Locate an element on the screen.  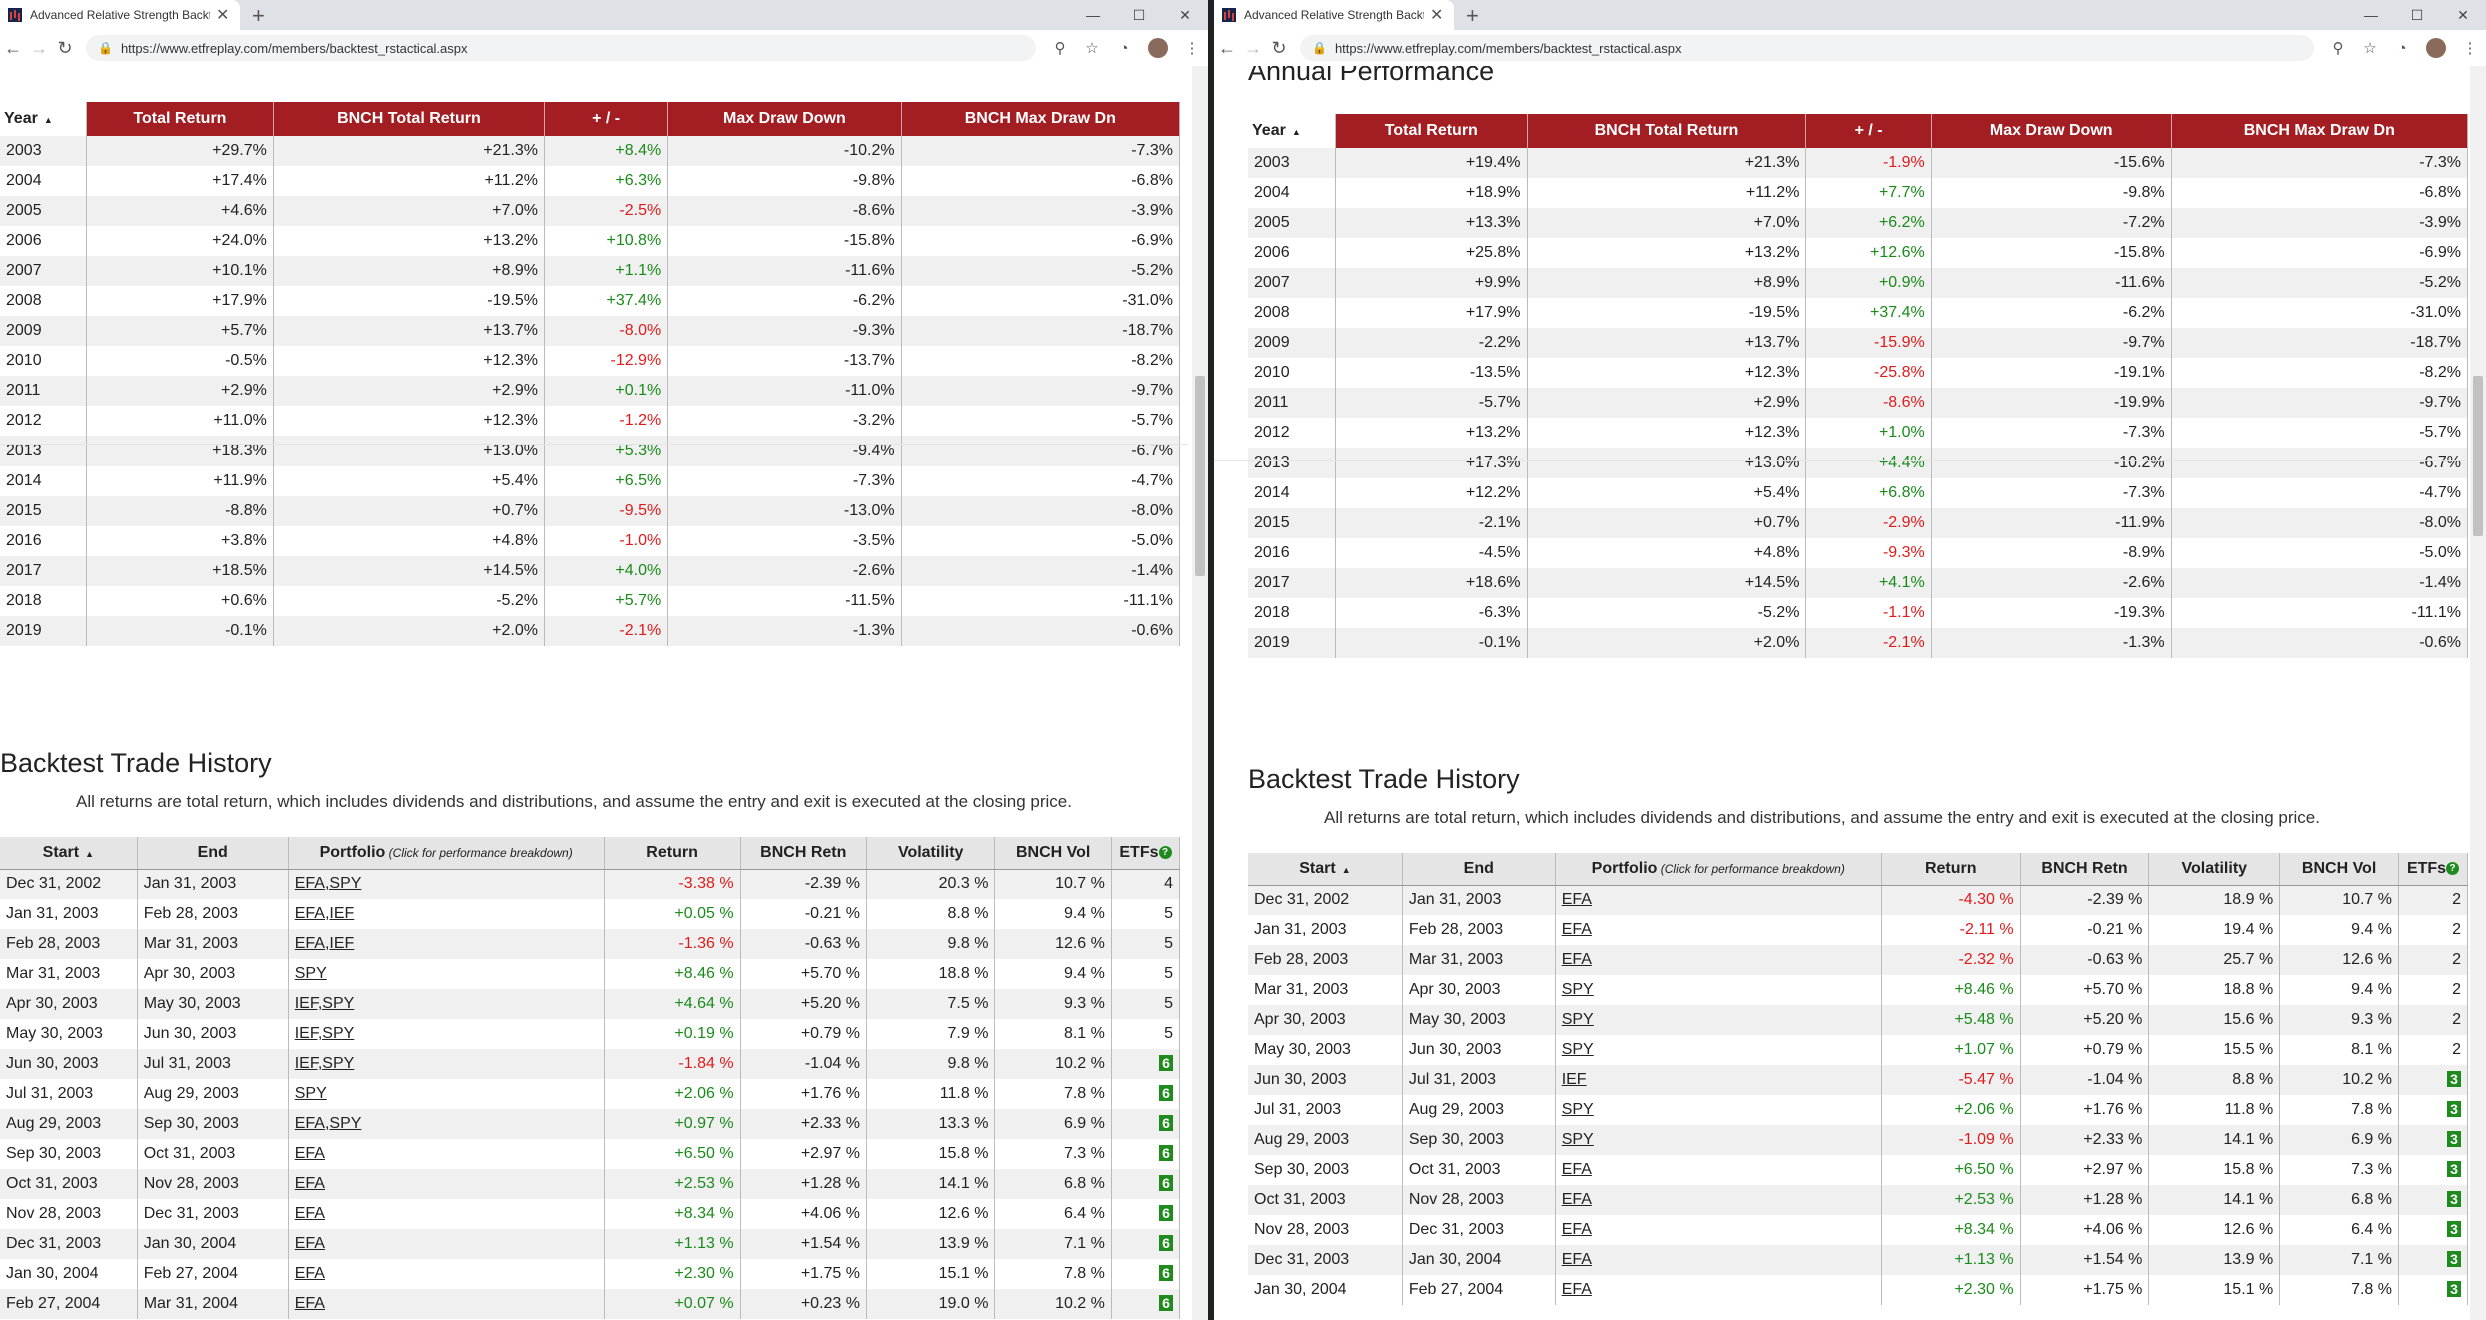
table-cell: -5.2% is located at coordinates (2320, 283).